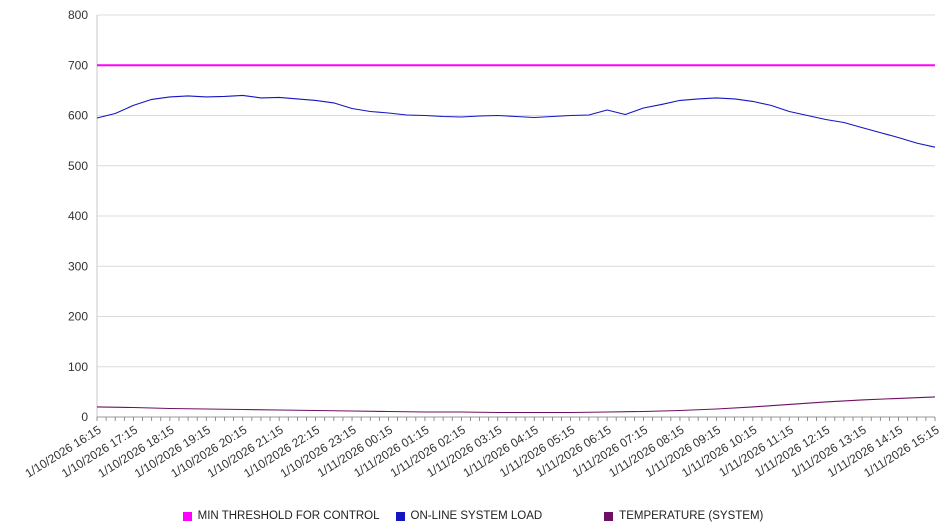 Image resolution: width=946 pixels, height=526 pixels. Describe the element at coordinates (78, 317) in the screenshot. I see `y-tick-label: 200` at that location.